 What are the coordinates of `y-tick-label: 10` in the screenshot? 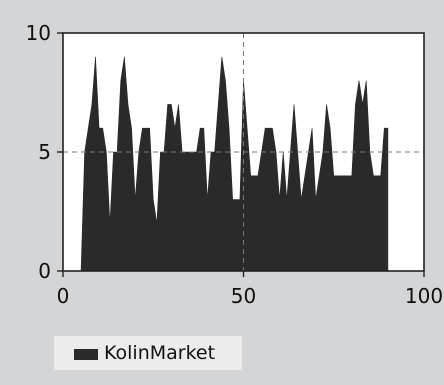 It's located at (38, 33).